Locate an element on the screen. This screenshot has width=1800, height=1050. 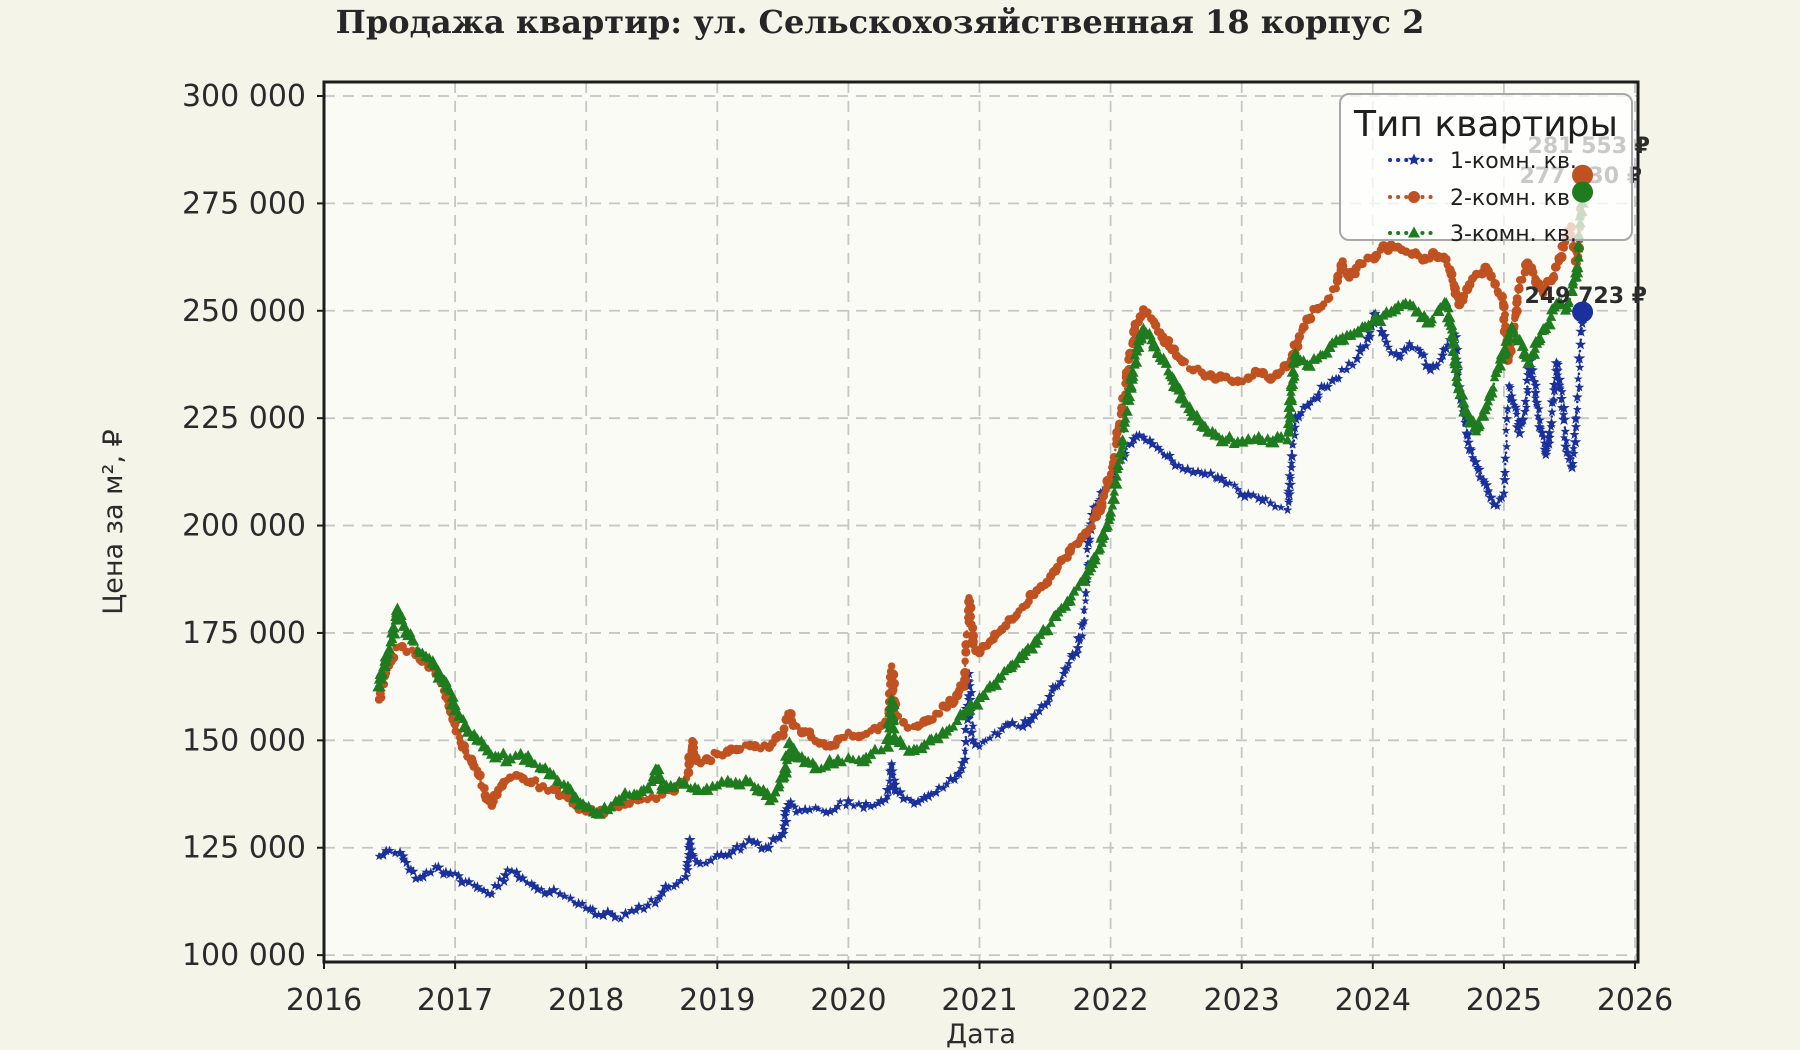
y-tick-label: 125 000 is located at coordinates (244, 848).